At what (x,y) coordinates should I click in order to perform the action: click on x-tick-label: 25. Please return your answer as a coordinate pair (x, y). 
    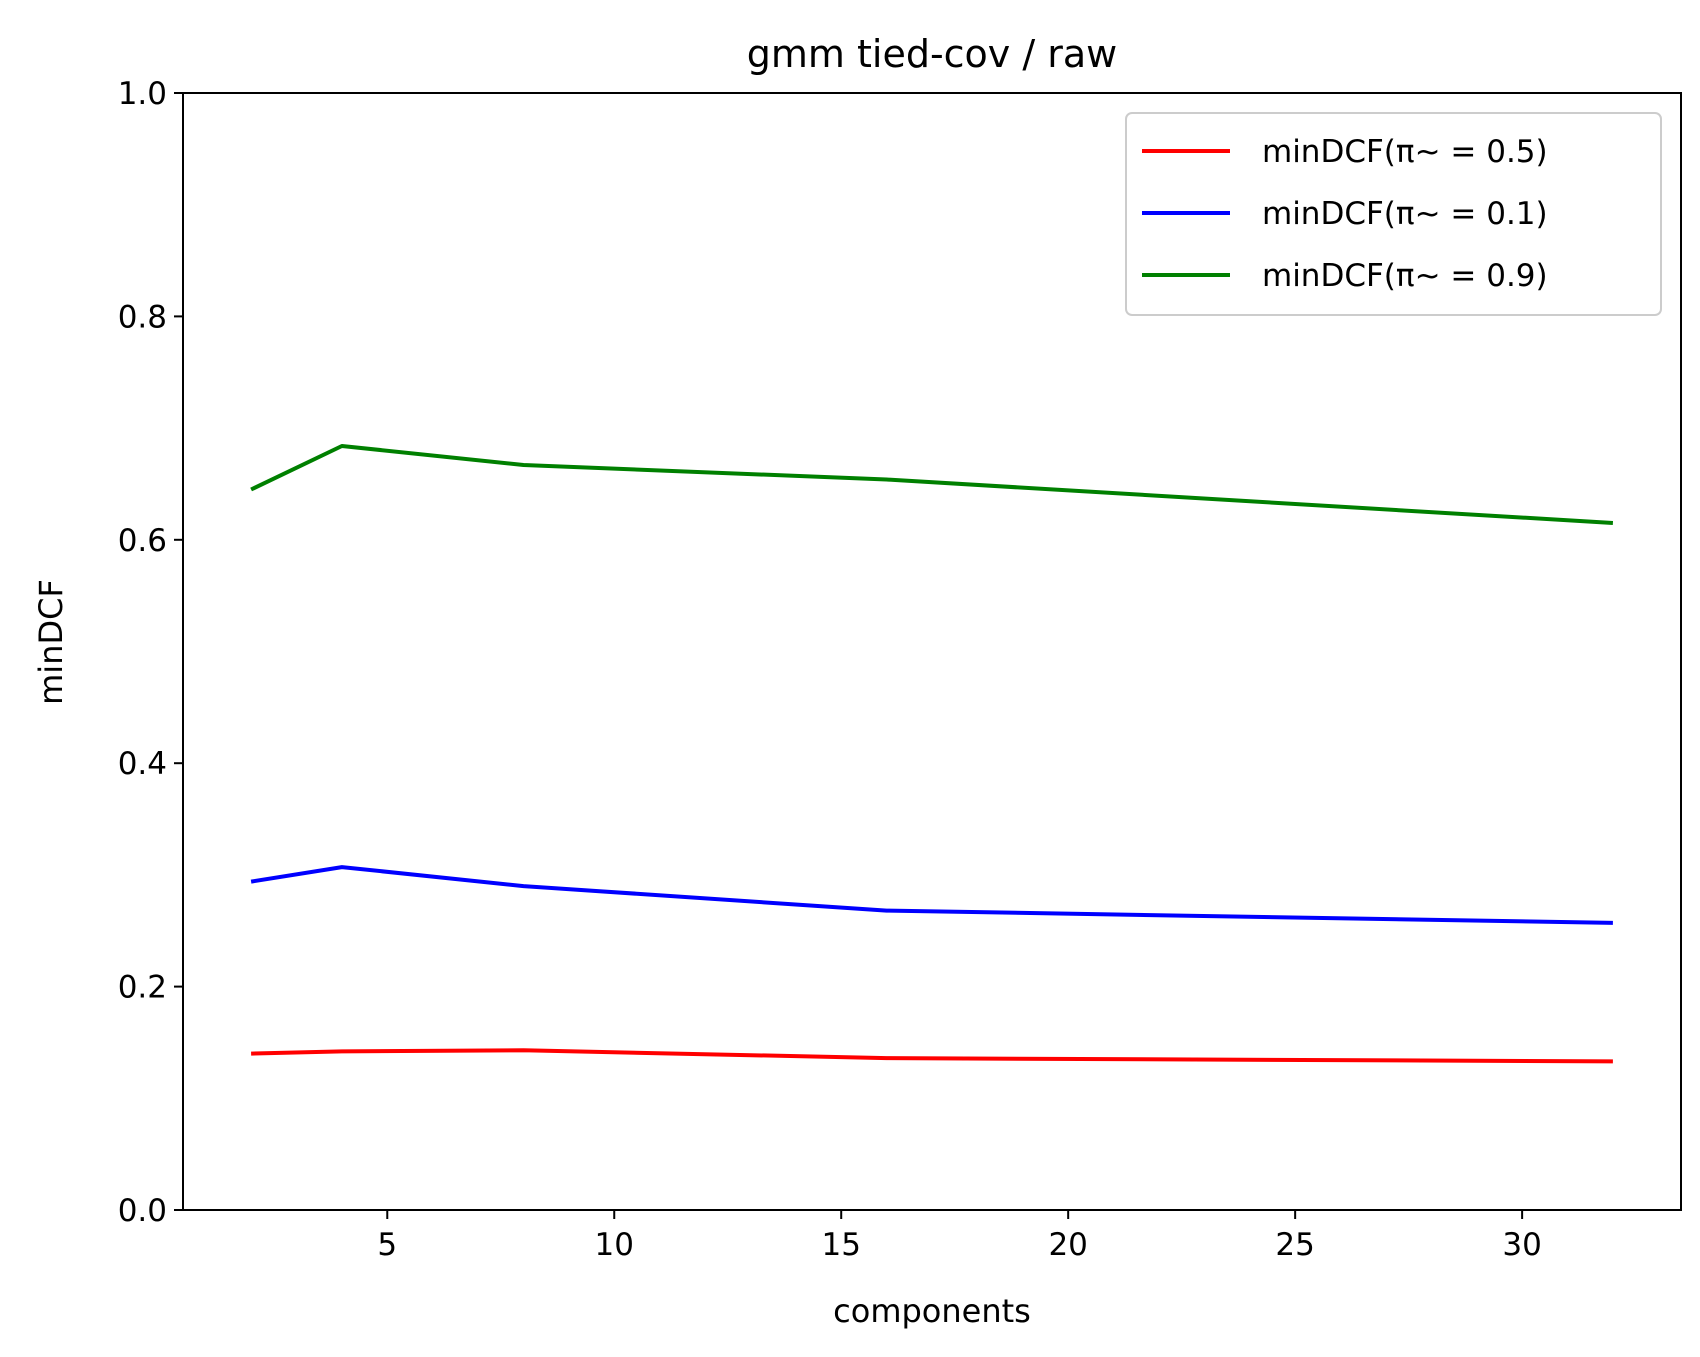
    Looking at the image, I should click on (1294, 1245).